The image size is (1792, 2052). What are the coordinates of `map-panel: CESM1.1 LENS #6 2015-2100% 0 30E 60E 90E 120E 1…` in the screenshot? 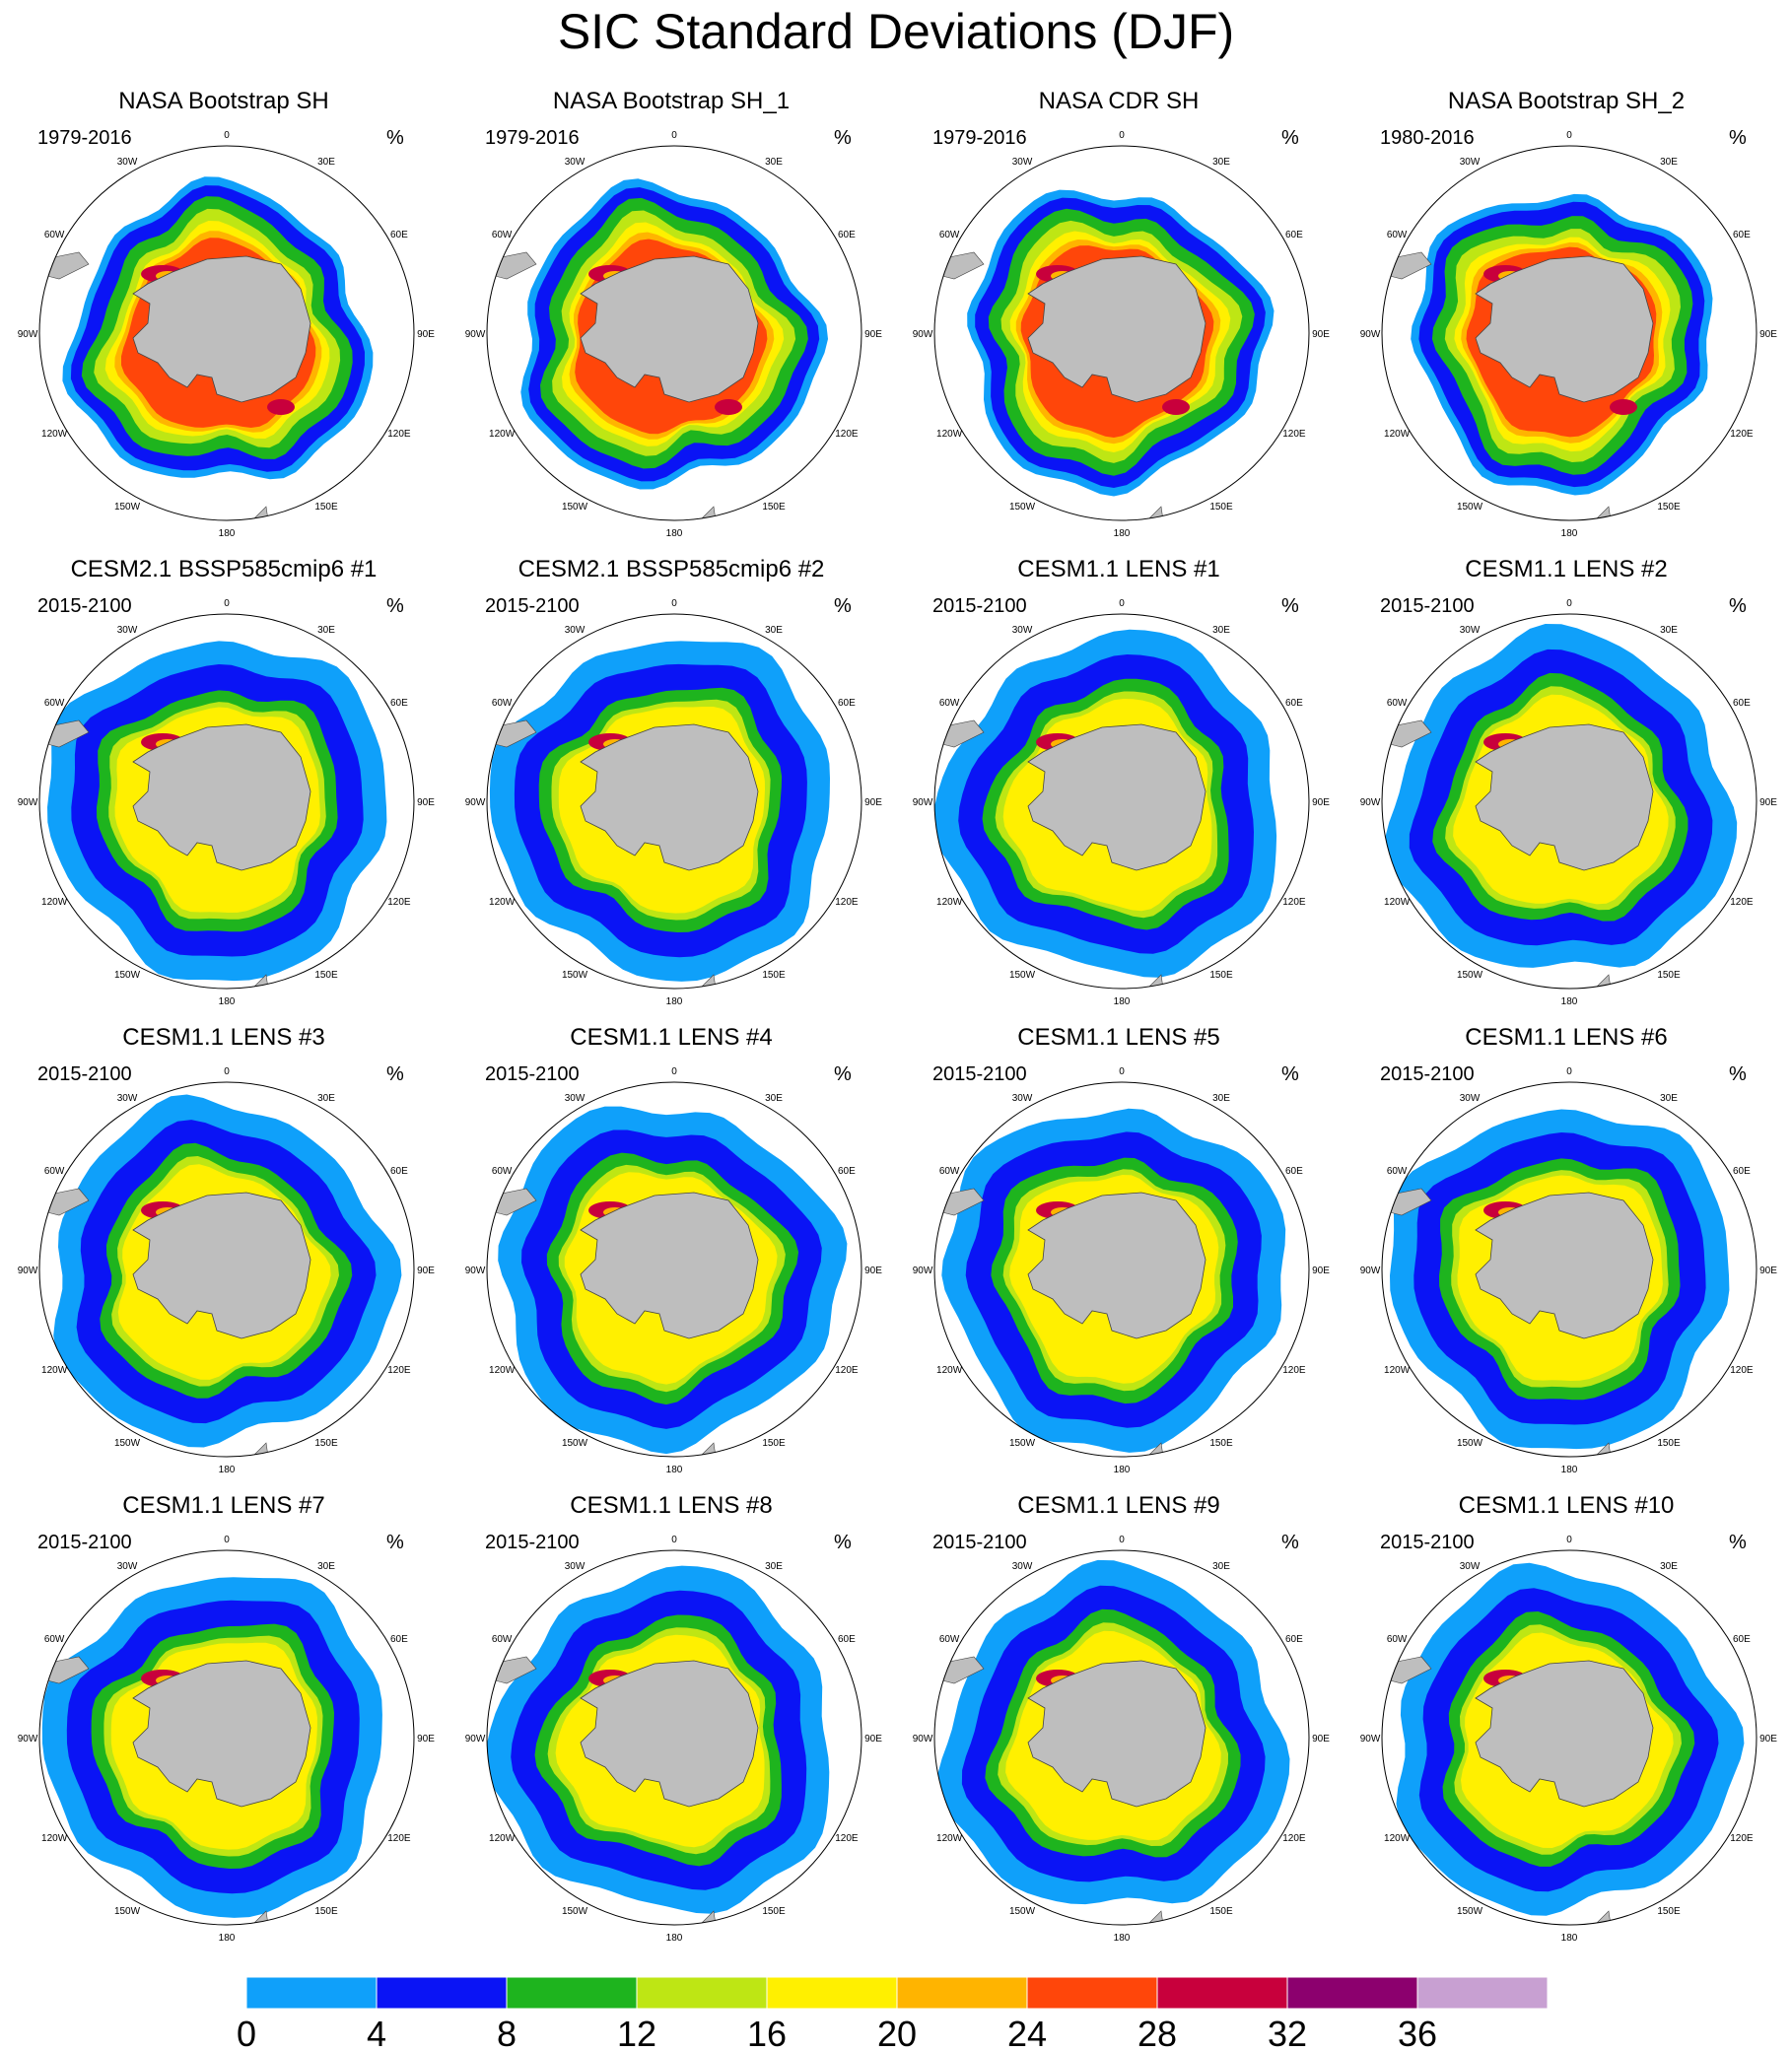 It's located at (1566, 1257).